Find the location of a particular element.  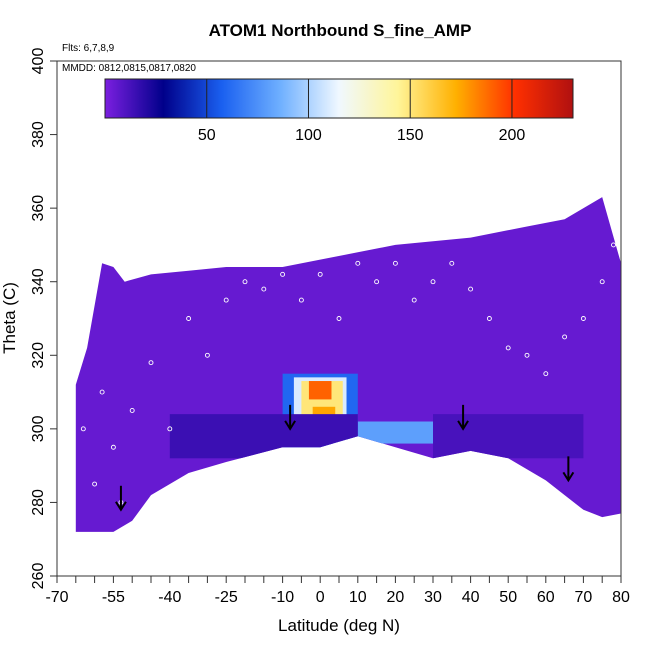

y-tick-label: 280 is located at coordinates (38, 502).